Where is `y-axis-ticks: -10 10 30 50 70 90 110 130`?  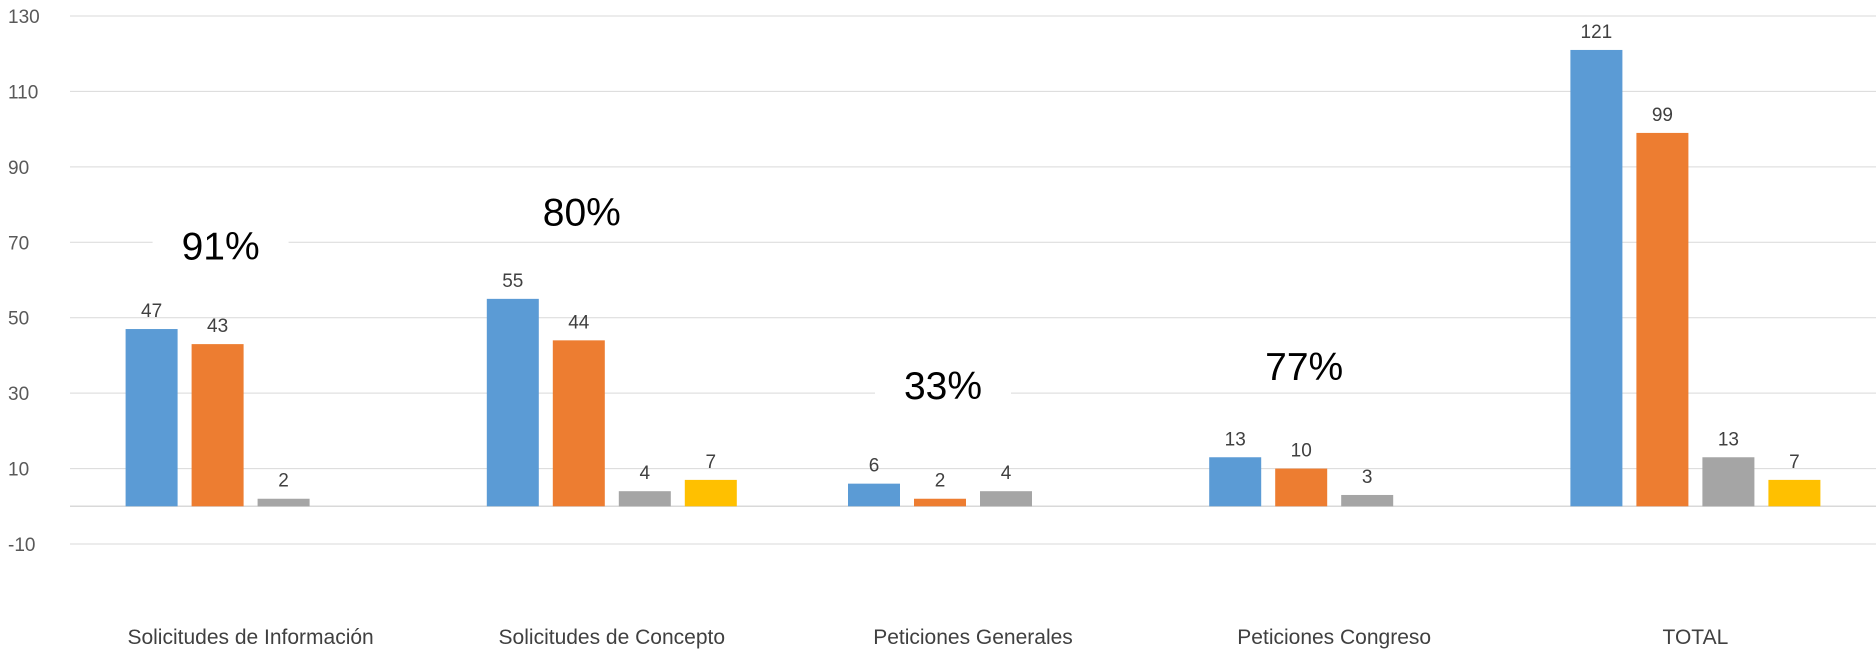
y-axis-ticks: -10 10 30 50 70 90 110 130 is located at coordinates (24, 281).